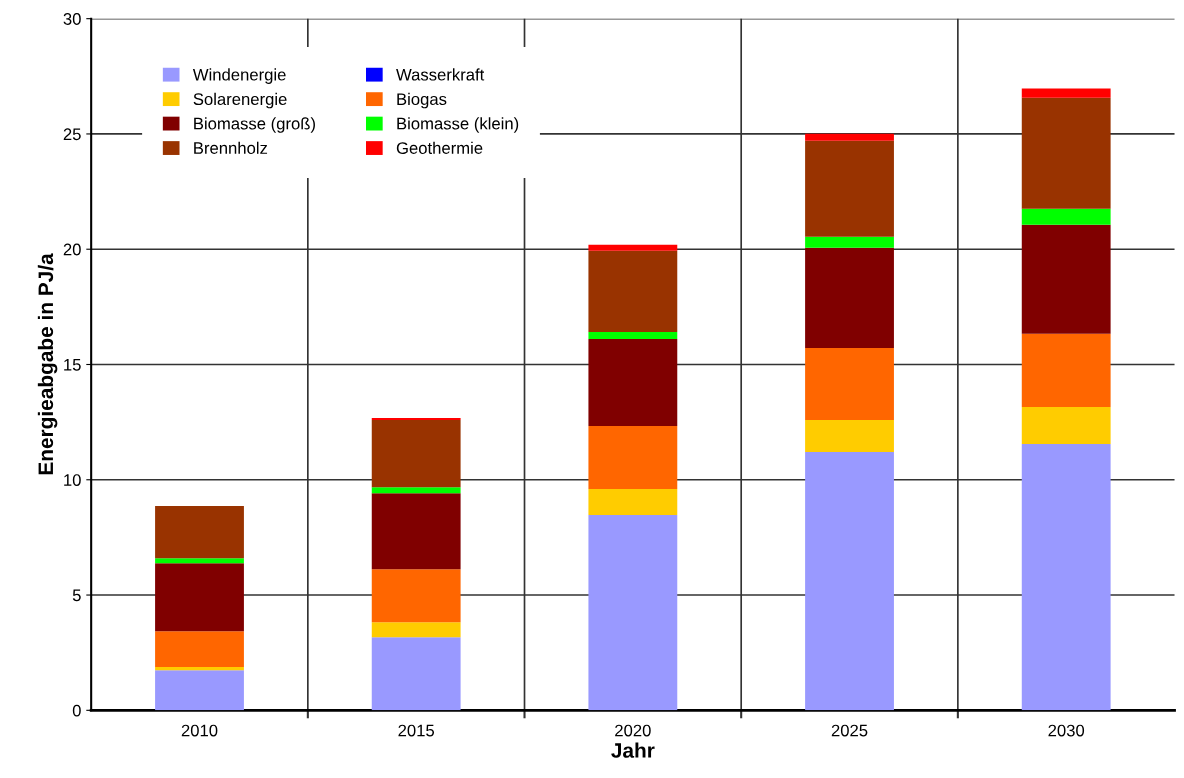 This screenshot has height=778, width=1184. I want to click on x-tick-label: 2020, so click(633, 730).